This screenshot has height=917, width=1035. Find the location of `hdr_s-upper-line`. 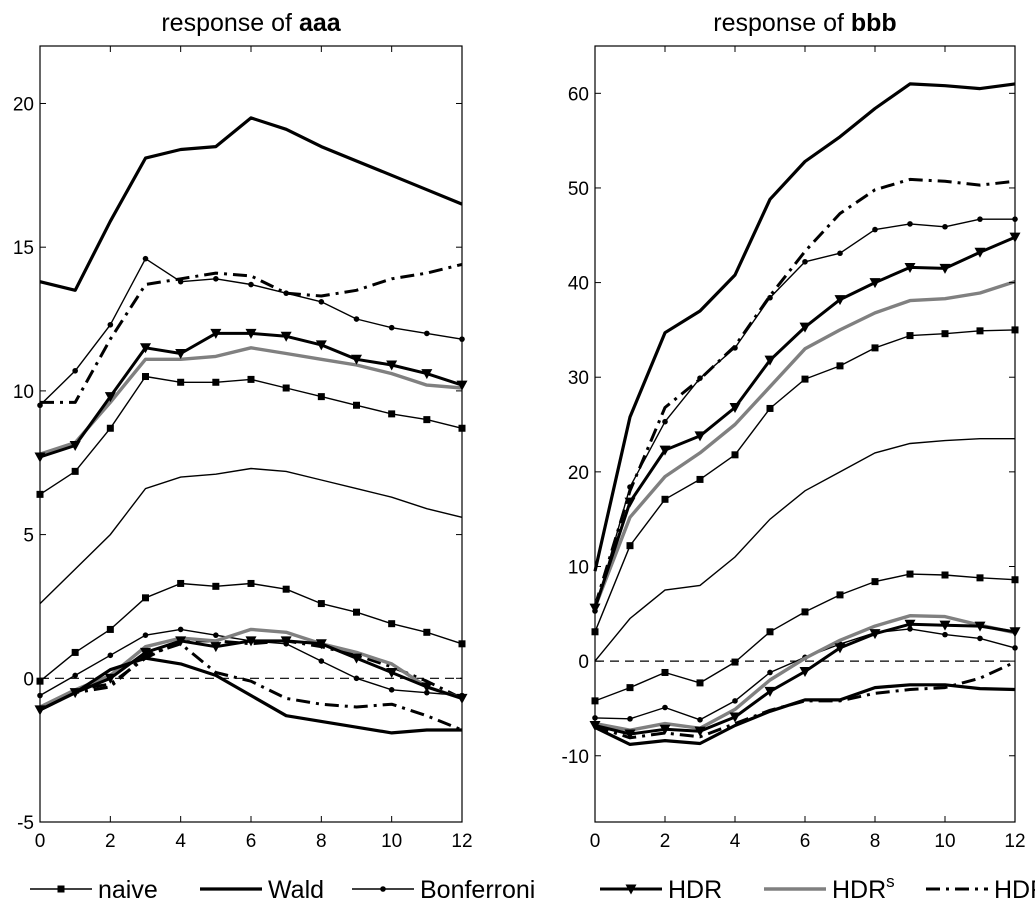

hdr_s-upper-line is located at coordinates (804, 443).